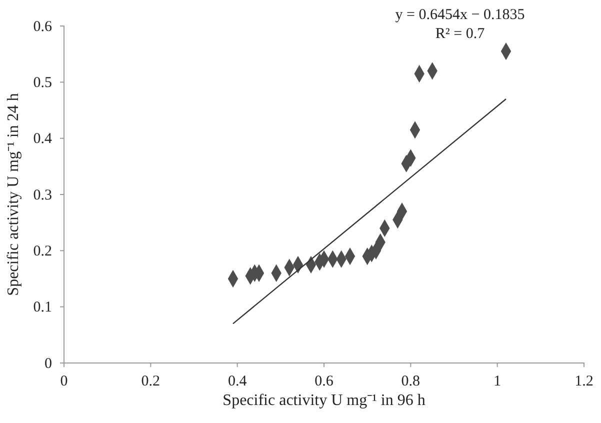 The image size is (601, 423). I want to click on x-tick-label: 0.6, so click(324, 382).